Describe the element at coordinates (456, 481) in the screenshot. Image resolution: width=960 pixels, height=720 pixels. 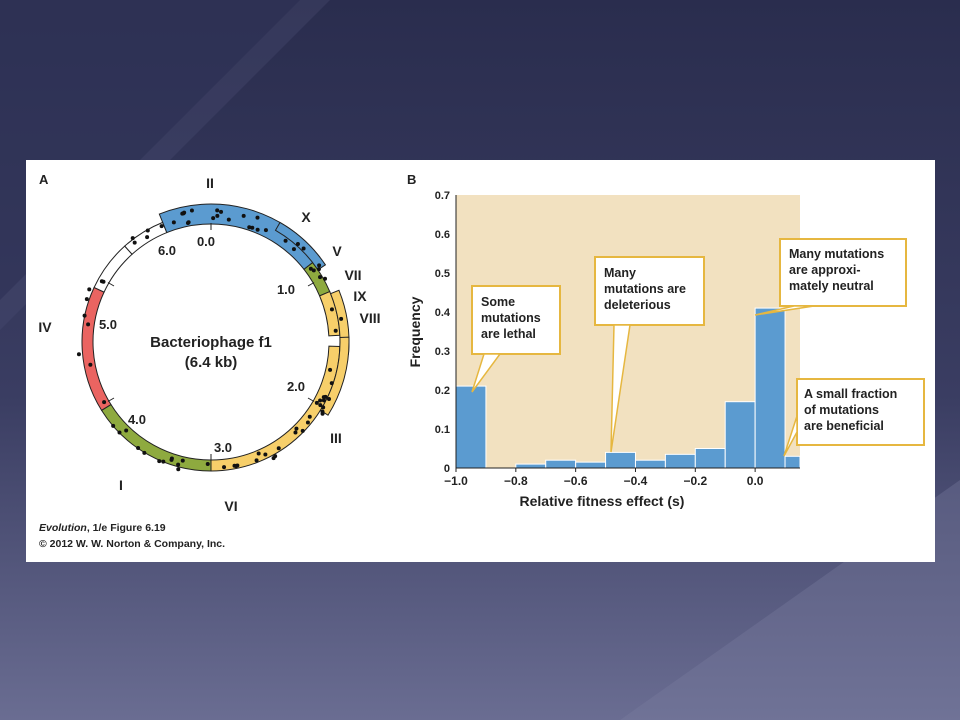
I see `x-tick-label: −1.0` at that location.